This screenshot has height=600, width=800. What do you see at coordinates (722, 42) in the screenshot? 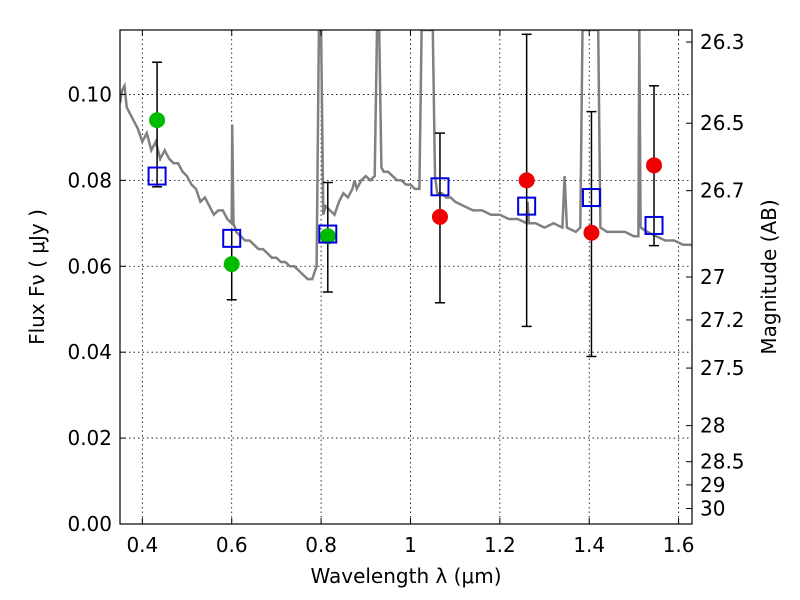
I see `right-tick-label: 26.3` at bounding box center [722, 42].